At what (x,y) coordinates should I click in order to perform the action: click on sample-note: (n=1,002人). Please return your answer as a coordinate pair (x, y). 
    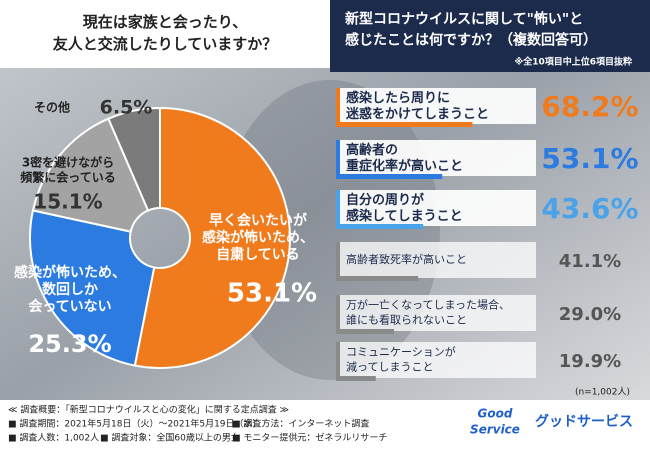
    Looking at the image, I should click on (602, 392).